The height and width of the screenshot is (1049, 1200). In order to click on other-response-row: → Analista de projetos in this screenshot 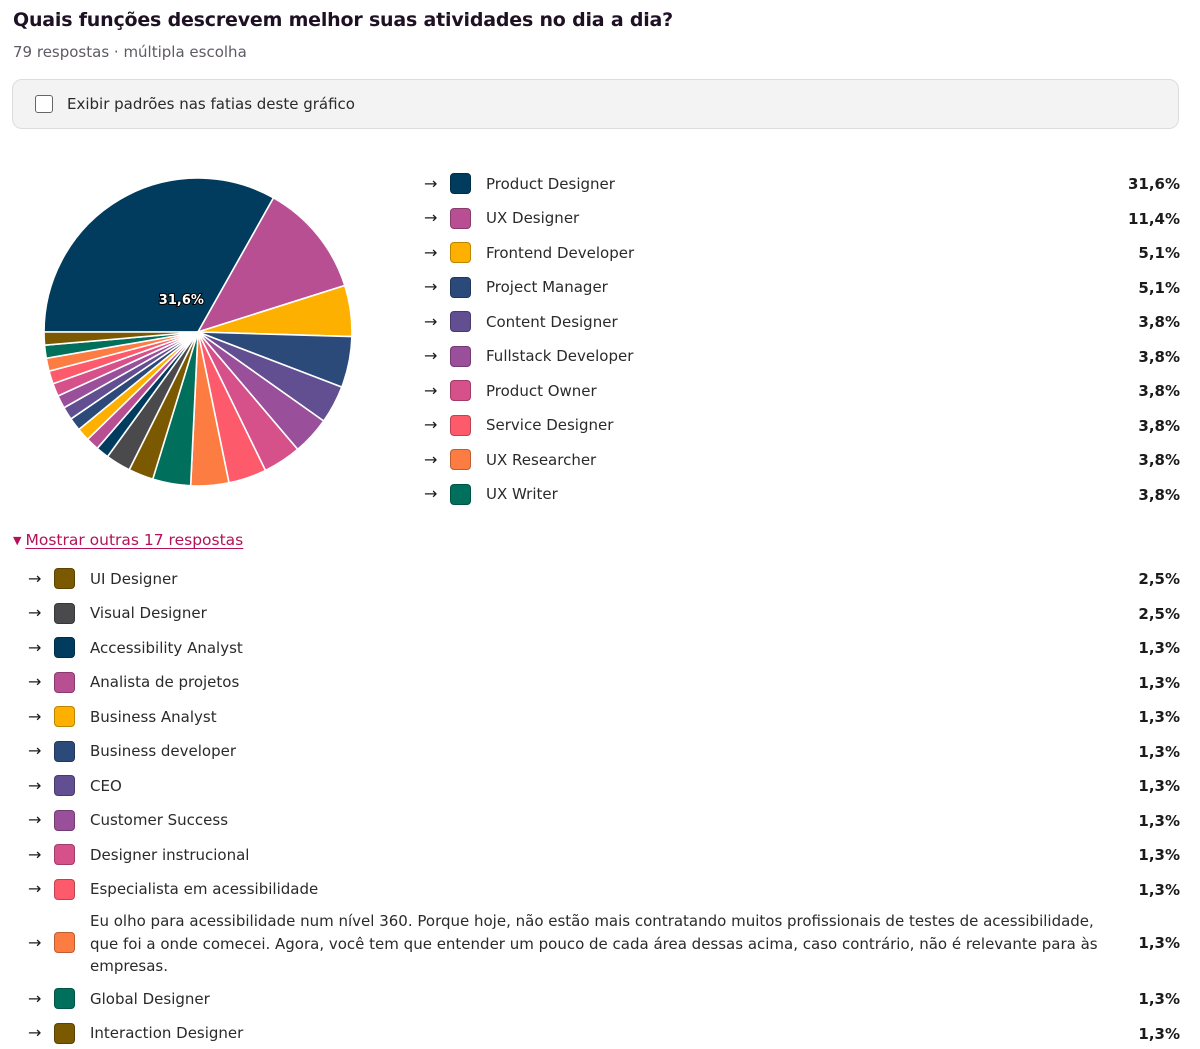, I will do `click(134, 682)`.